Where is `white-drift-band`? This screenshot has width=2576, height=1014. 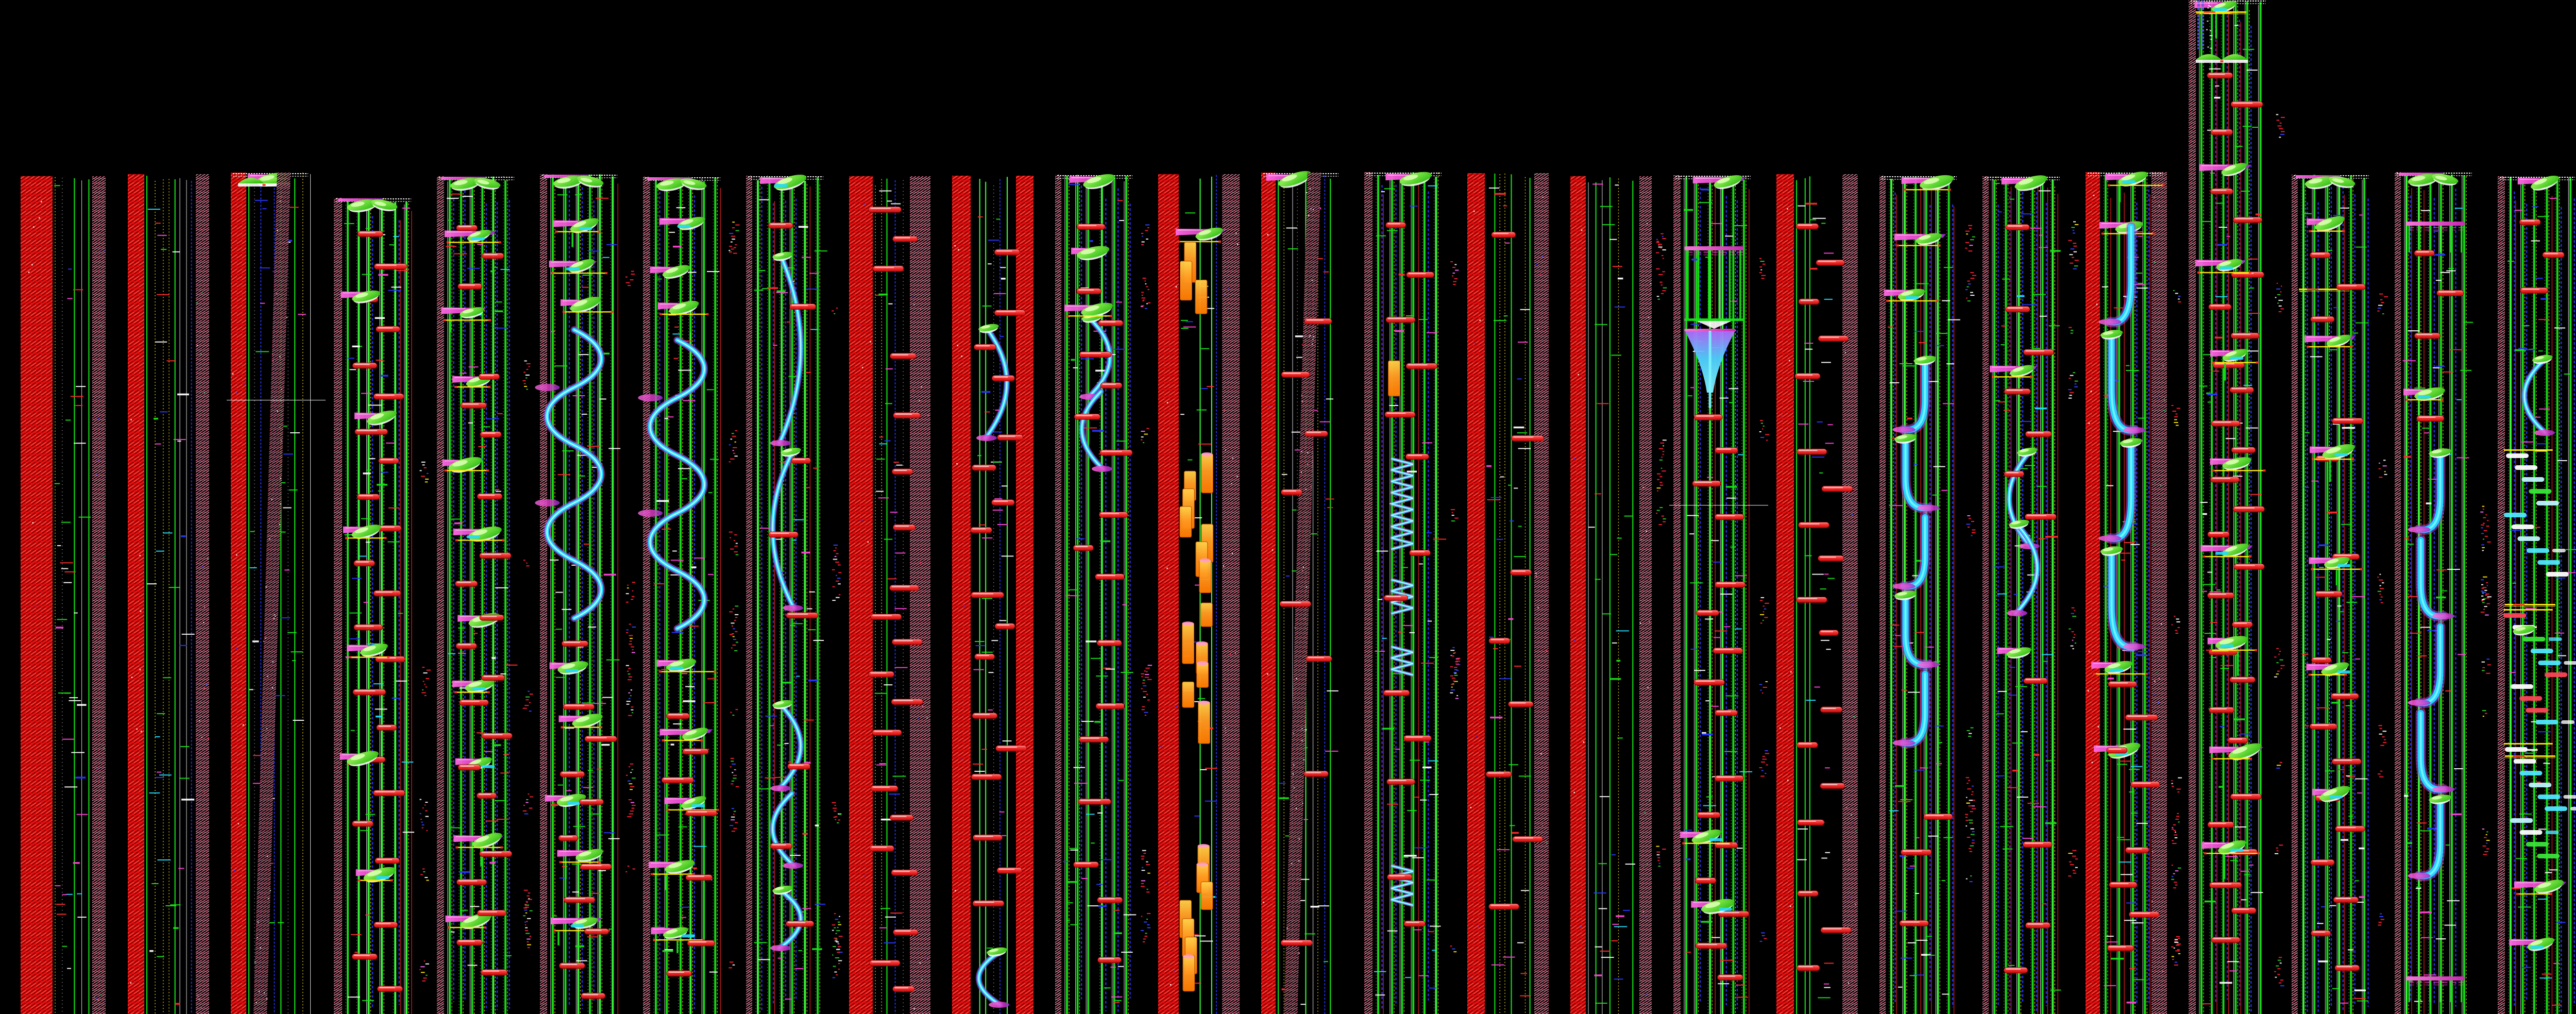 white-drift-band is located at coordinates (1302, 593).